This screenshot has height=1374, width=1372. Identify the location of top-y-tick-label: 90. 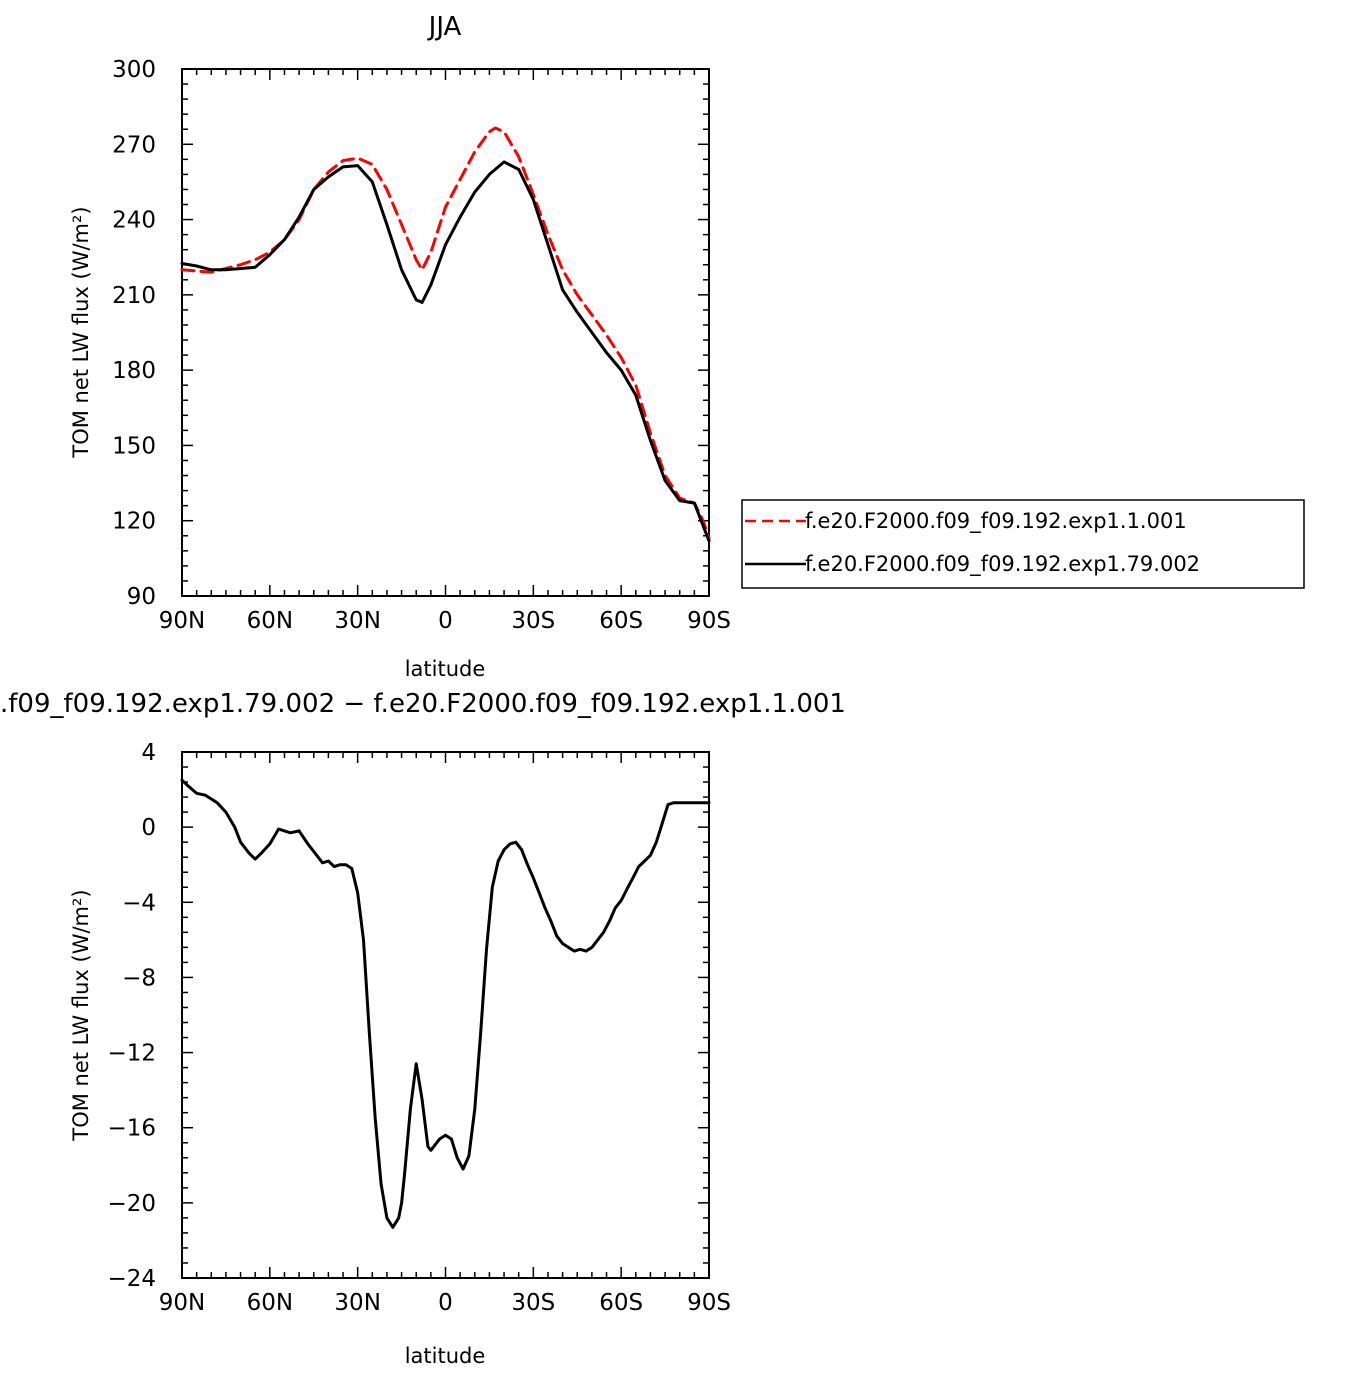
(141, 597).